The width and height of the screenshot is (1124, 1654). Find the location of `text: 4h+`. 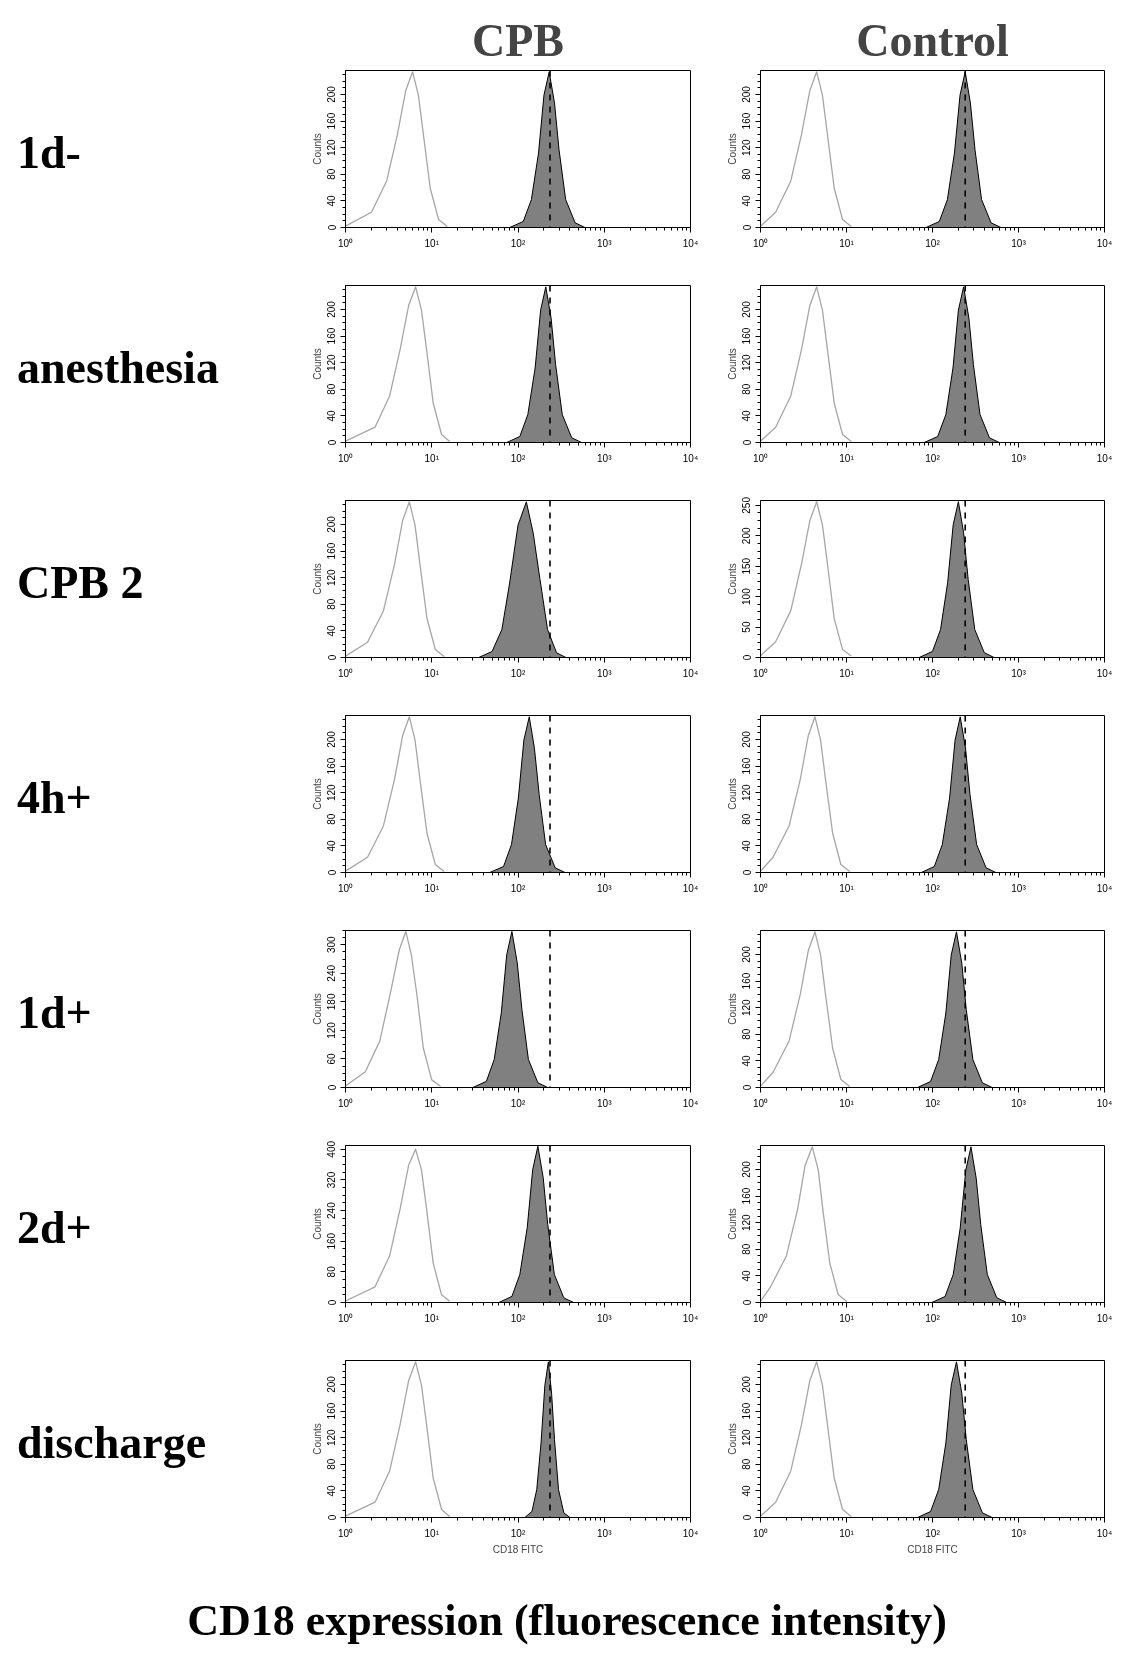

text: 4h+ is located at coordinates (54, 798).